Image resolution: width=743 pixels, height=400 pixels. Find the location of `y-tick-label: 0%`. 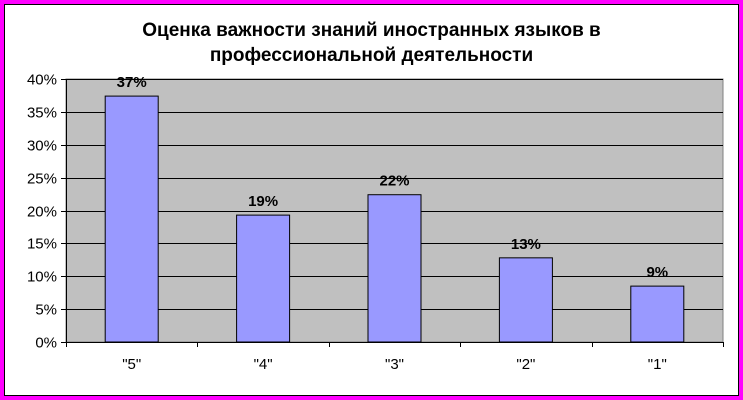

y-tick-label: 0% is located at coordinates (46, 343).